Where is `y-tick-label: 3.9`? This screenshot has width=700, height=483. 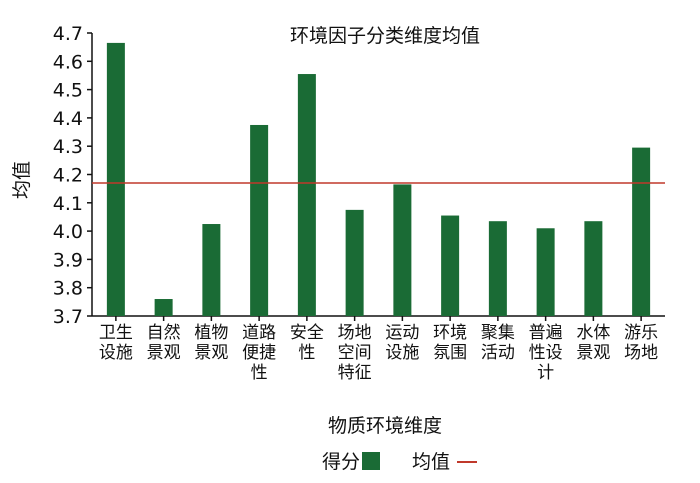
y-tick-label: 3.9 is located at coordinates (68, 260).